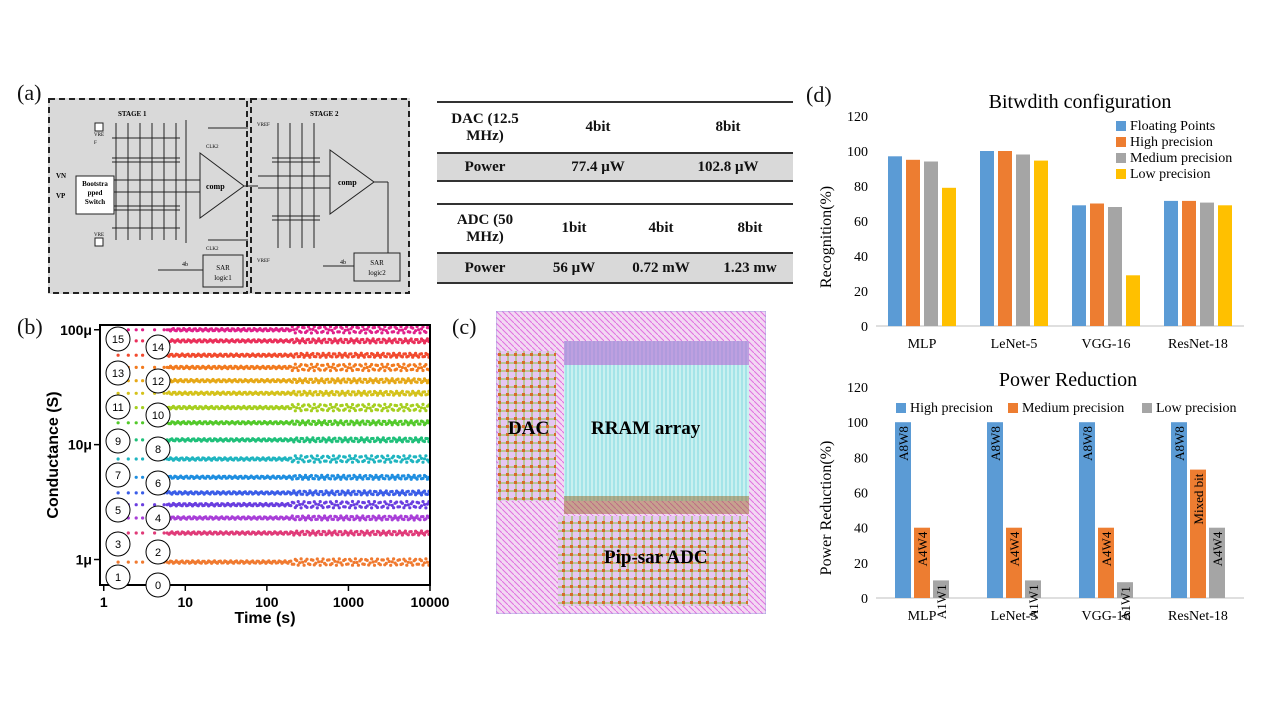 The image size is (1278, 719). I want to click on x-tick-label: ResNet-18, so click(1198, 616).